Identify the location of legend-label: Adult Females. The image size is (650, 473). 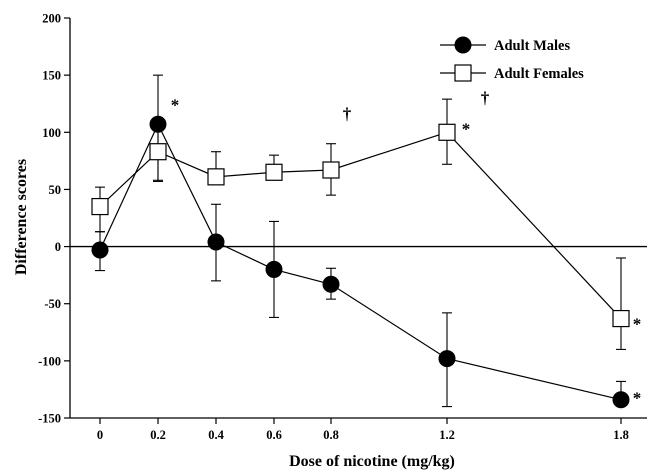
(539, 74).